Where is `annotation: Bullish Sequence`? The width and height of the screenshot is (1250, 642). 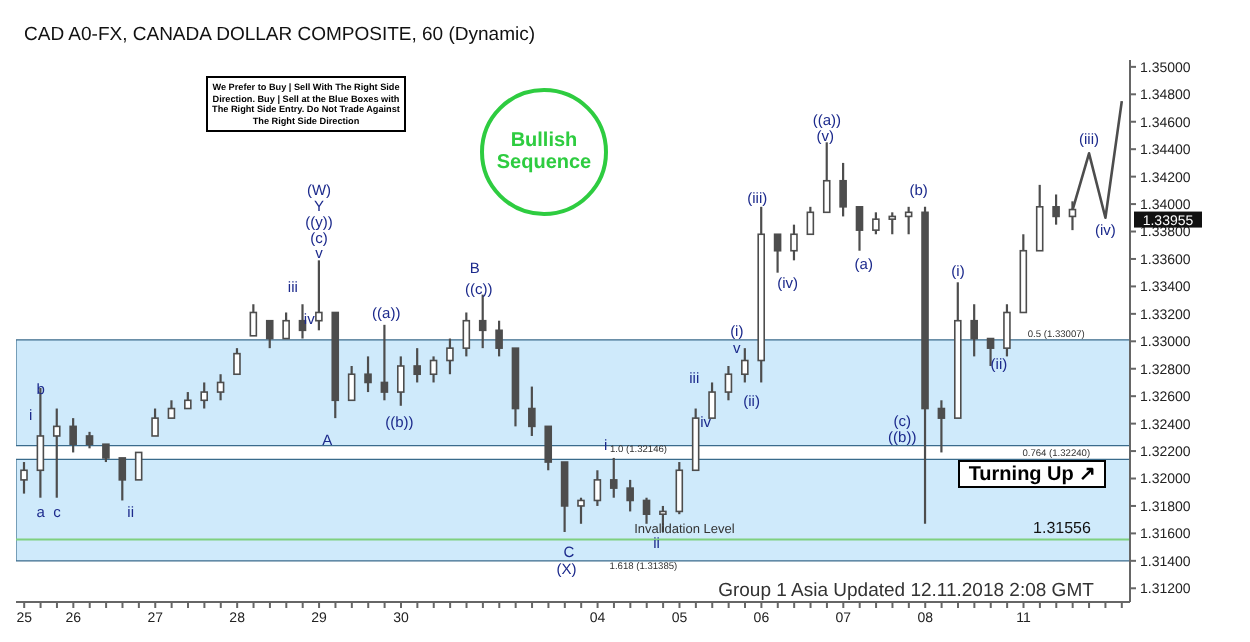
annotation: Bullish Sequence is located at coordinates (544, 152).